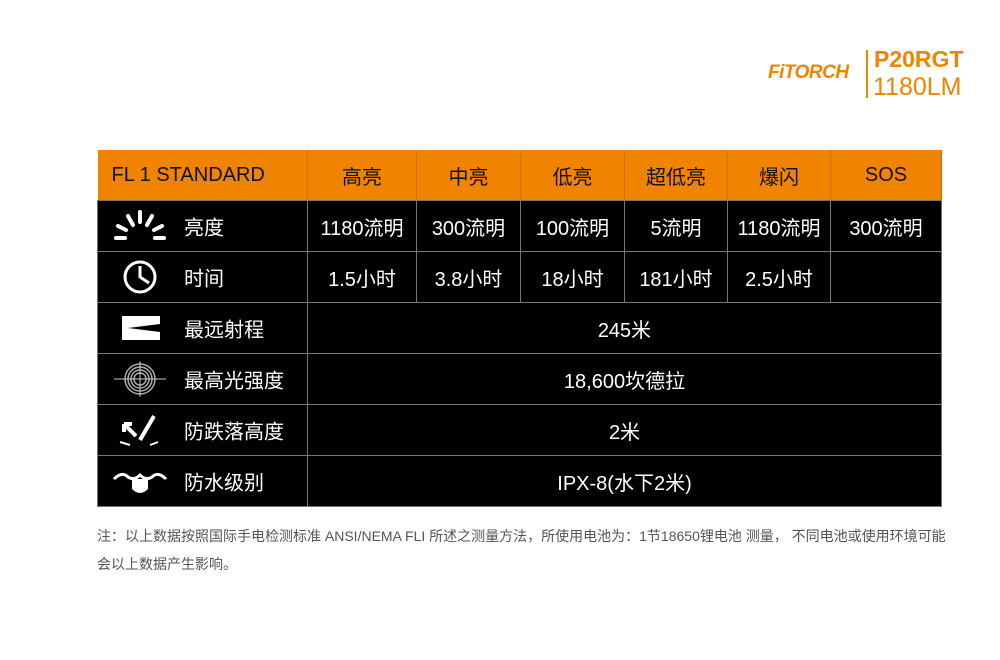  Describe the element at coordinates (624, 328) in the screenshot. I see `cell: 245米` at that location.